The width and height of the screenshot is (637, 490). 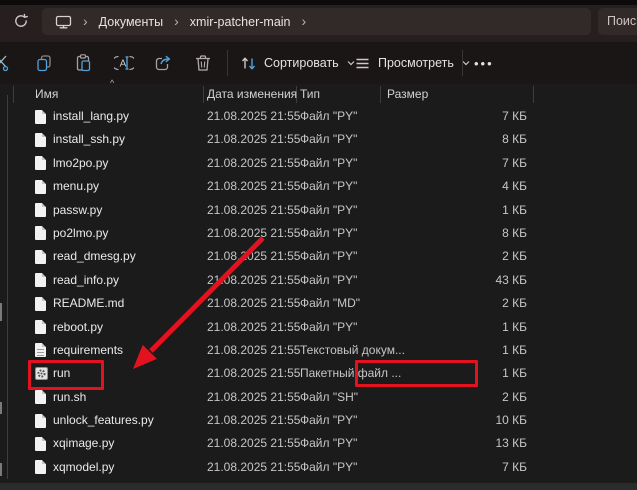 What do you see at coordinates (21, 21) in the screenshot?
I see `refresh-icon` at bounding box center [21, 21].